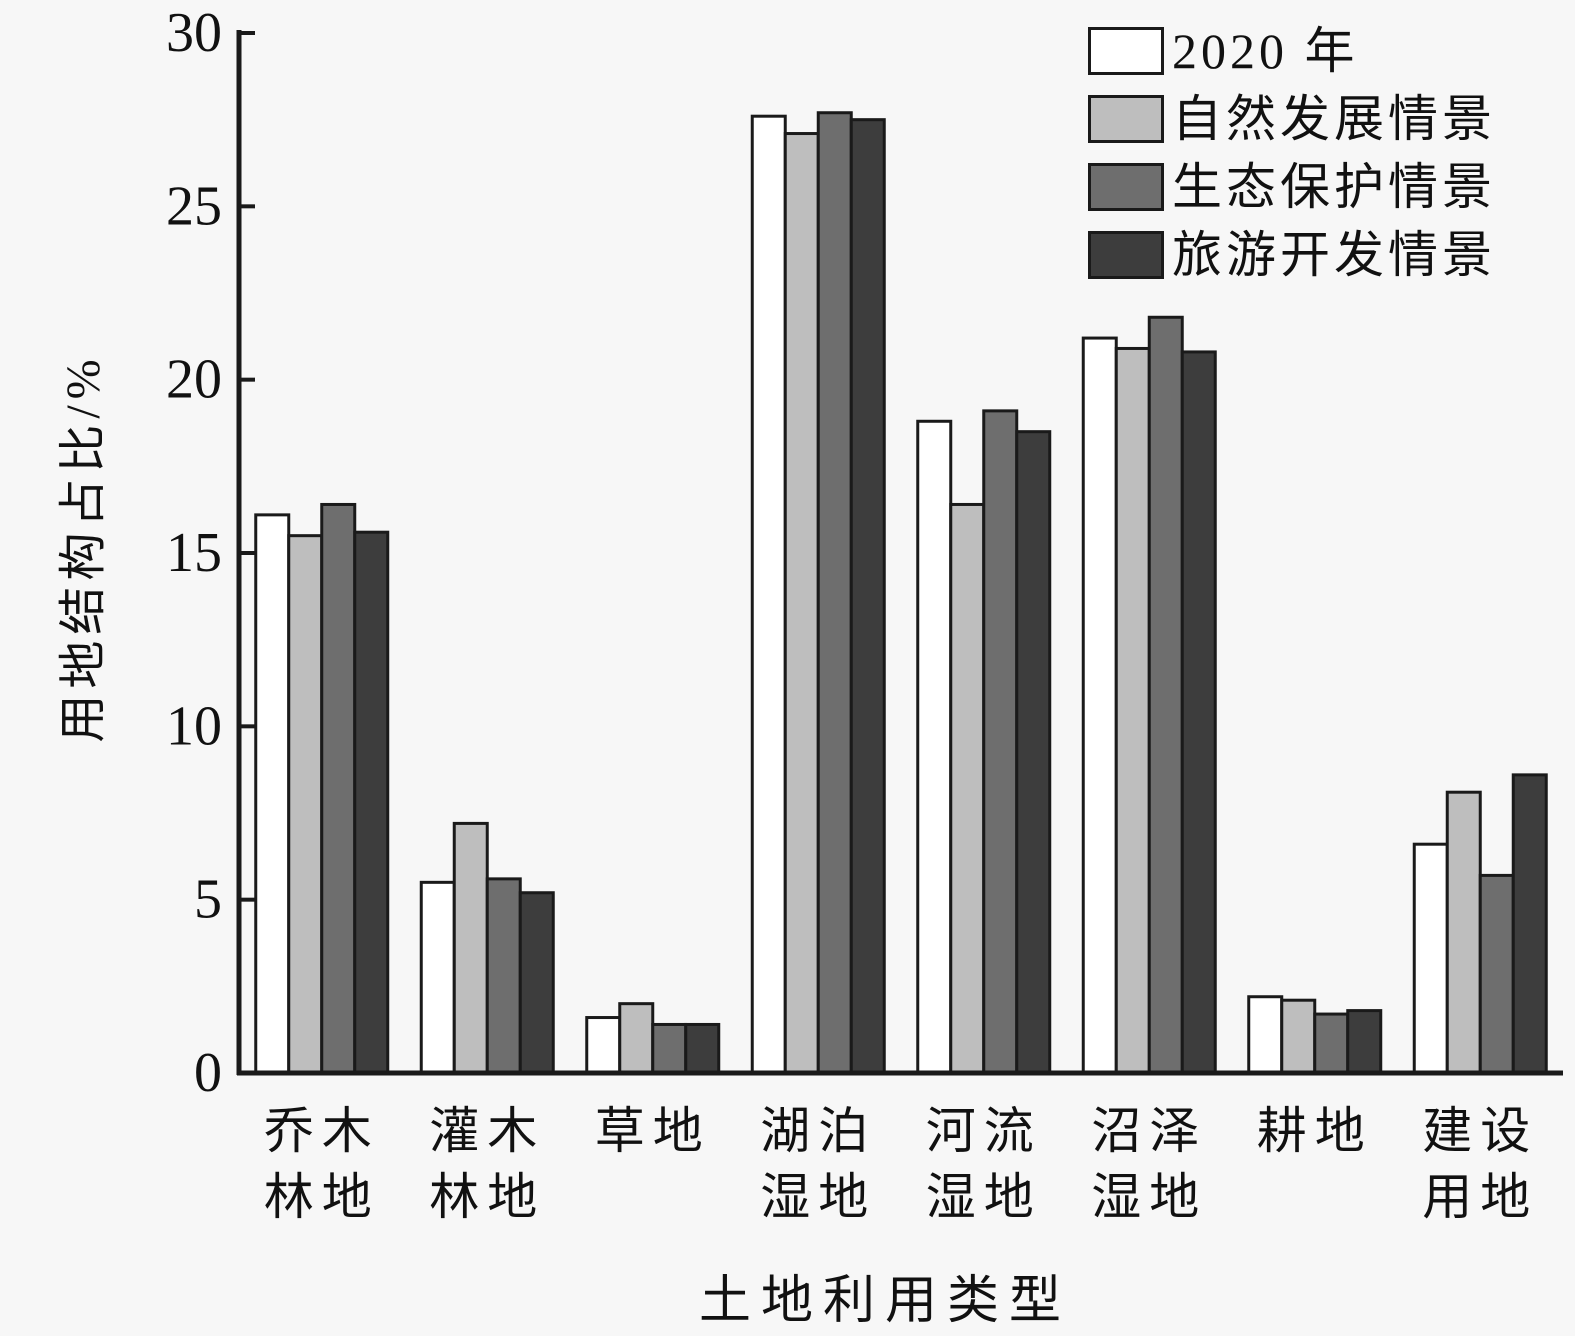 Image resolution: width=1575 pixels, height=1336 pixels. What do you see at coordinates (1298, 1036) in the screenshot?
I see `bar-series1-cat6` at bounding box center [1298, 1036].